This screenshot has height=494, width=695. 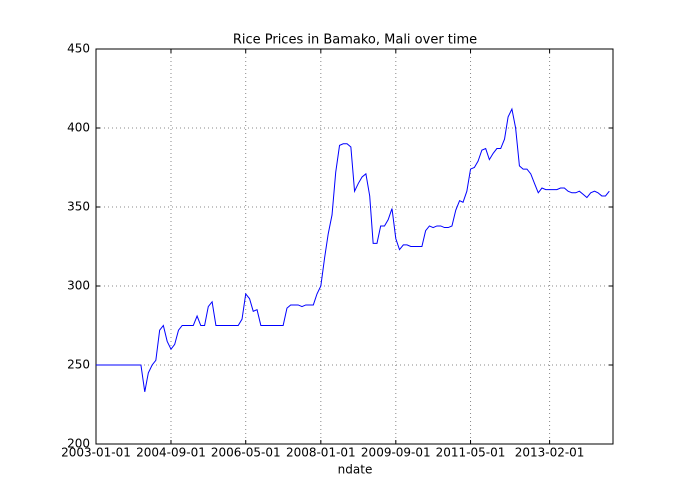 I want to click on x-tick-label: 2006-05-01, so click(x=246, y=453).